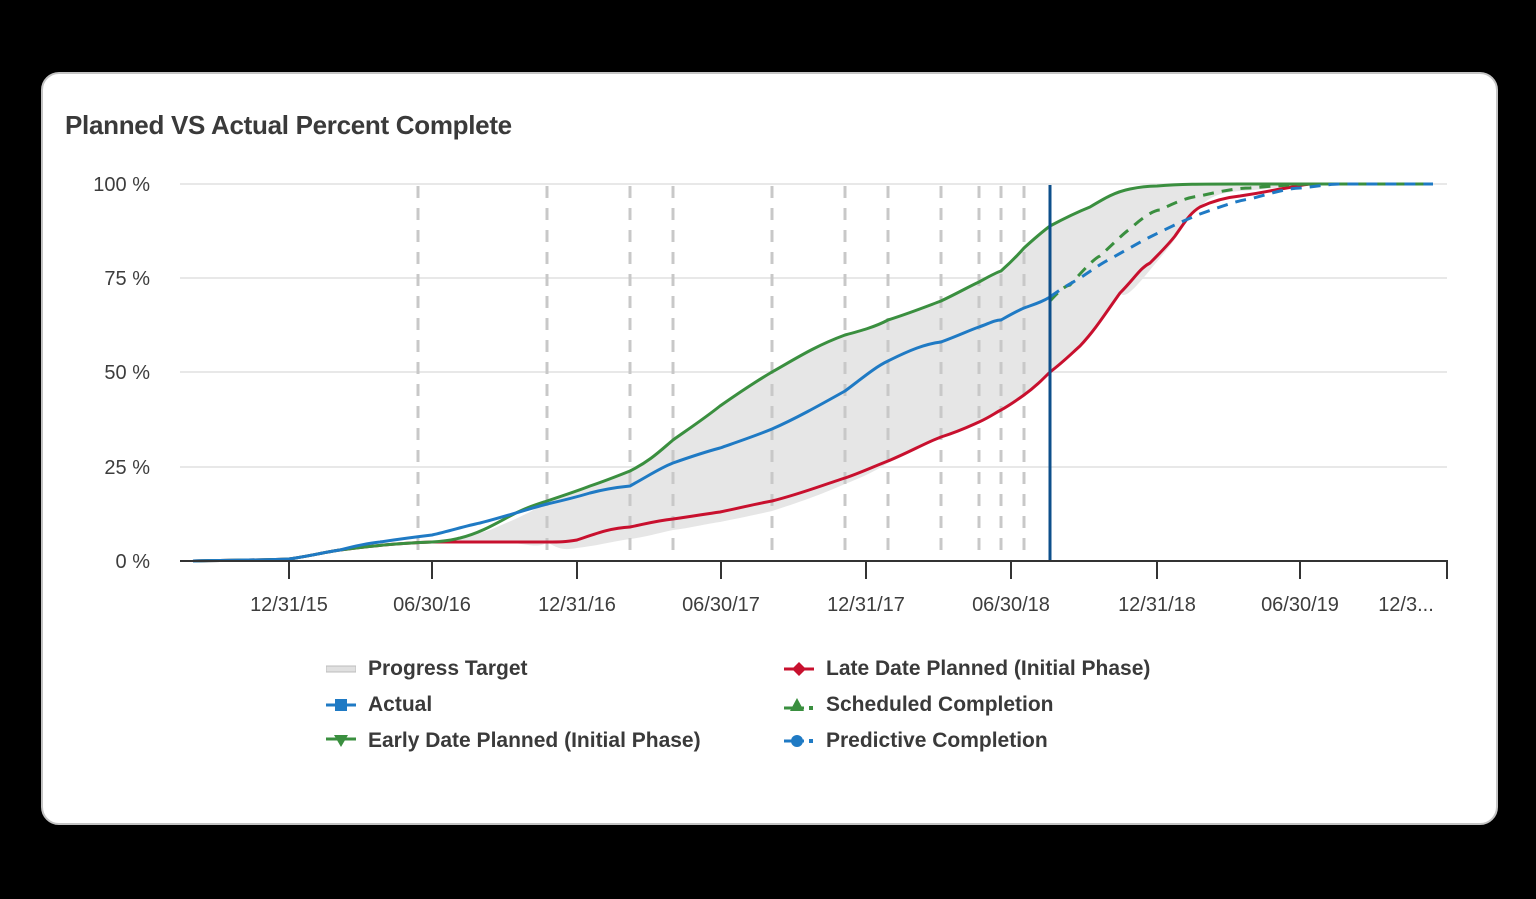 The height and width of the screenshot is (899, 1536). I want to click on legend-item-scheduled-completion: Scheduled Completion, so click(919, 705).